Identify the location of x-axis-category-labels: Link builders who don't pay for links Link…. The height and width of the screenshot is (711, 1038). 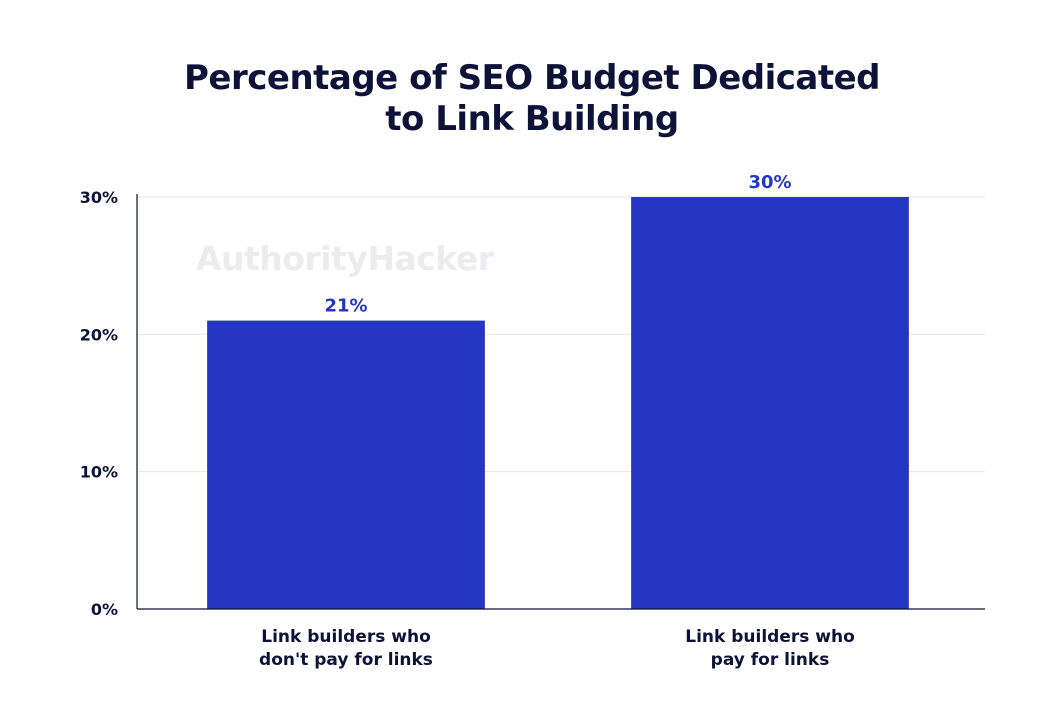
(557, 648).